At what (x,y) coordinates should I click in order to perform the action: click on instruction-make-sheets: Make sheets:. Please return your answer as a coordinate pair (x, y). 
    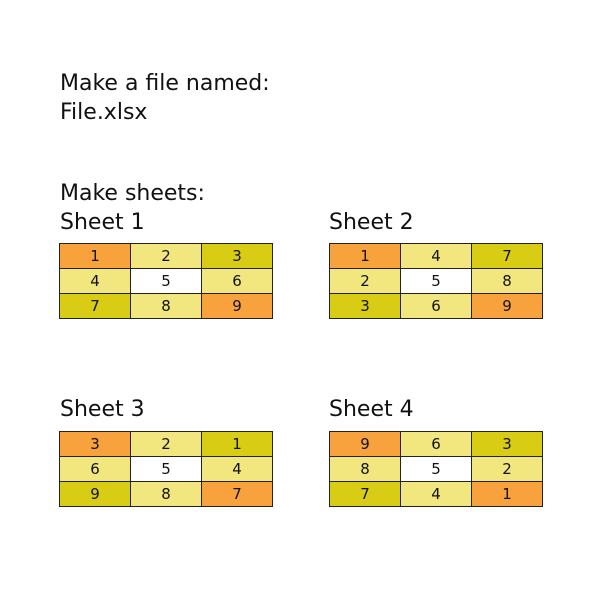
    Looking at the image, I should click on (132, 193).